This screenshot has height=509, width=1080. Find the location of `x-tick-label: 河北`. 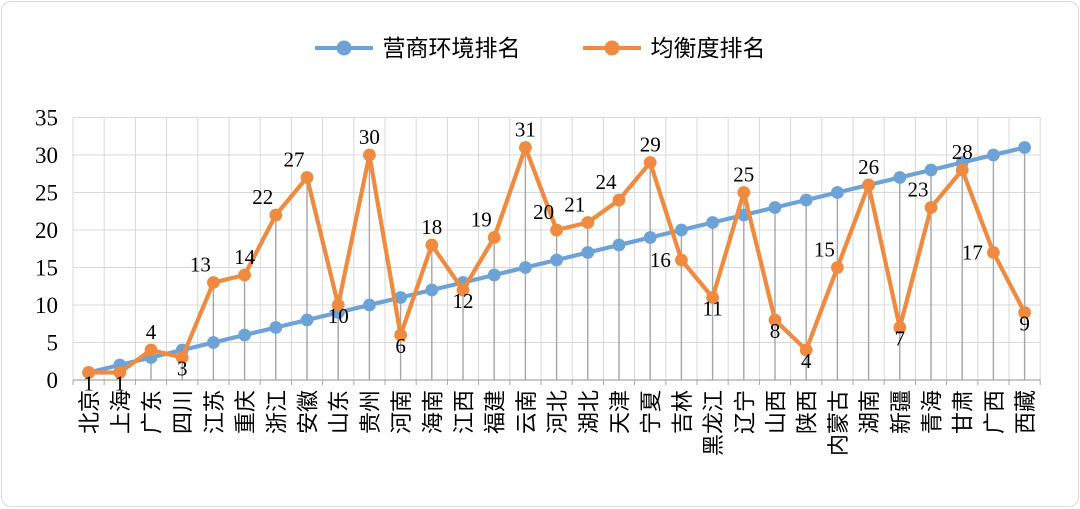

x-tick-label: 河北 is located at coordinates (557, 412).